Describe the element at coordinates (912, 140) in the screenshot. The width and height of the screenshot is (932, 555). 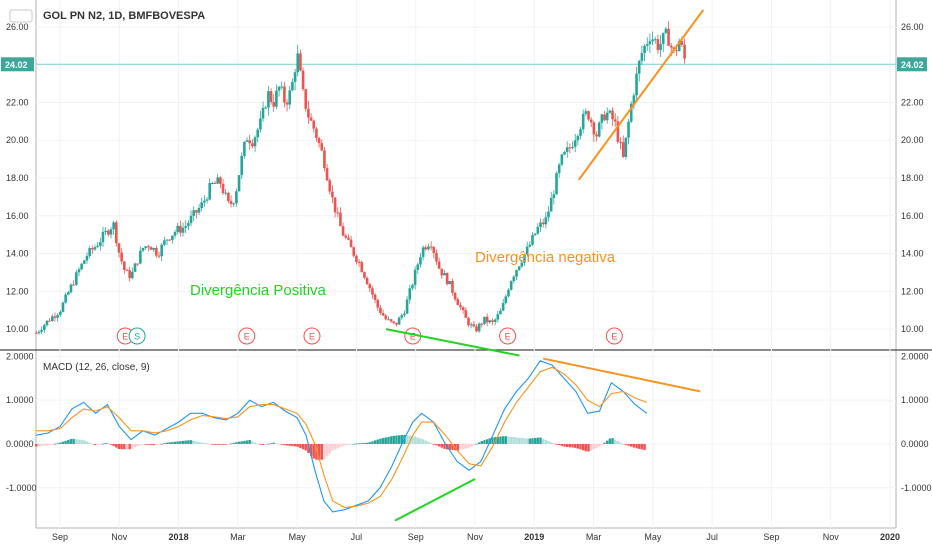
I see `price-tick-label: 20.00` at that location.